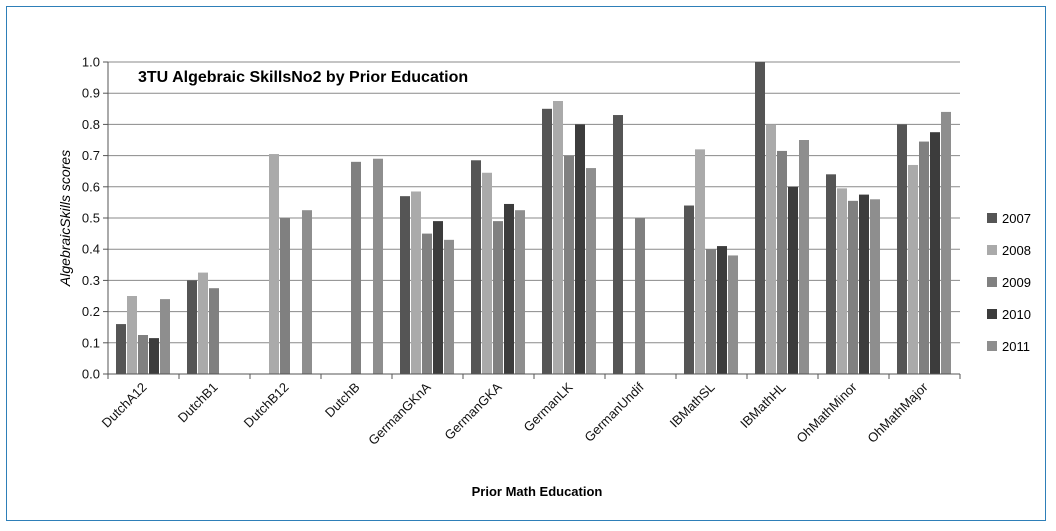 Image resolution: width=1056 pixels, height=531 pixels. What do you see at coordinates (476, 267) in the screenshot?
I see `bar-GermanGKA-2007` at bounding box center [476, 267].